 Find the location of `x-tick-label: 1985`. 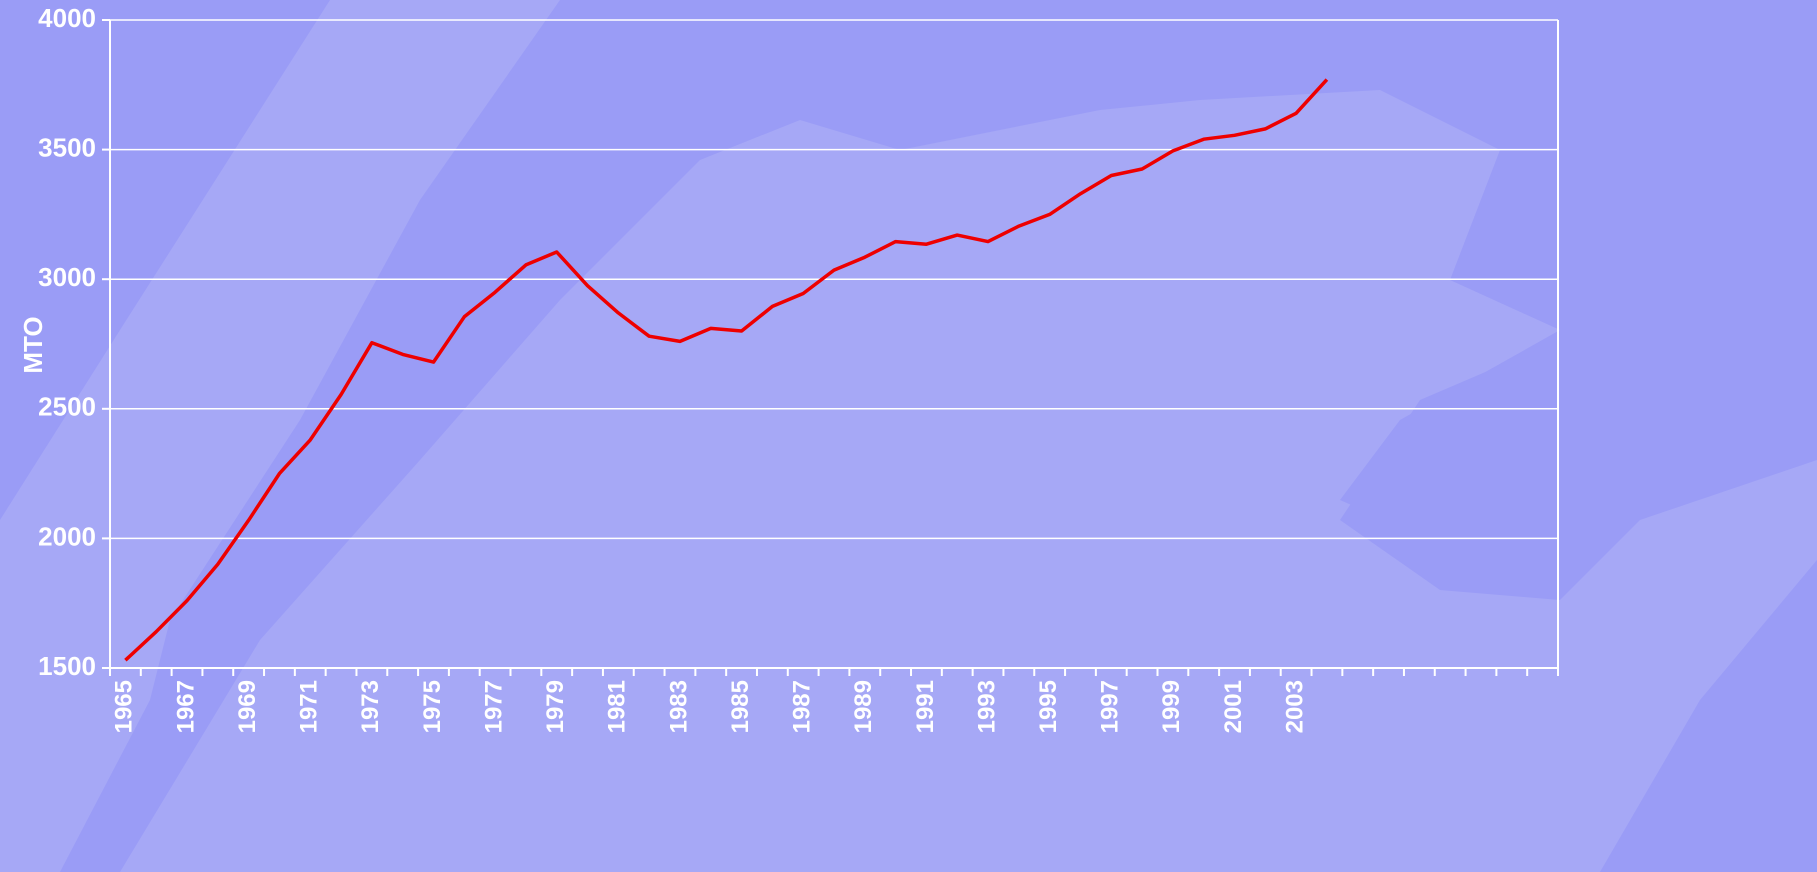

x-tick-label: 1985 is located at coordinates (740, 706).